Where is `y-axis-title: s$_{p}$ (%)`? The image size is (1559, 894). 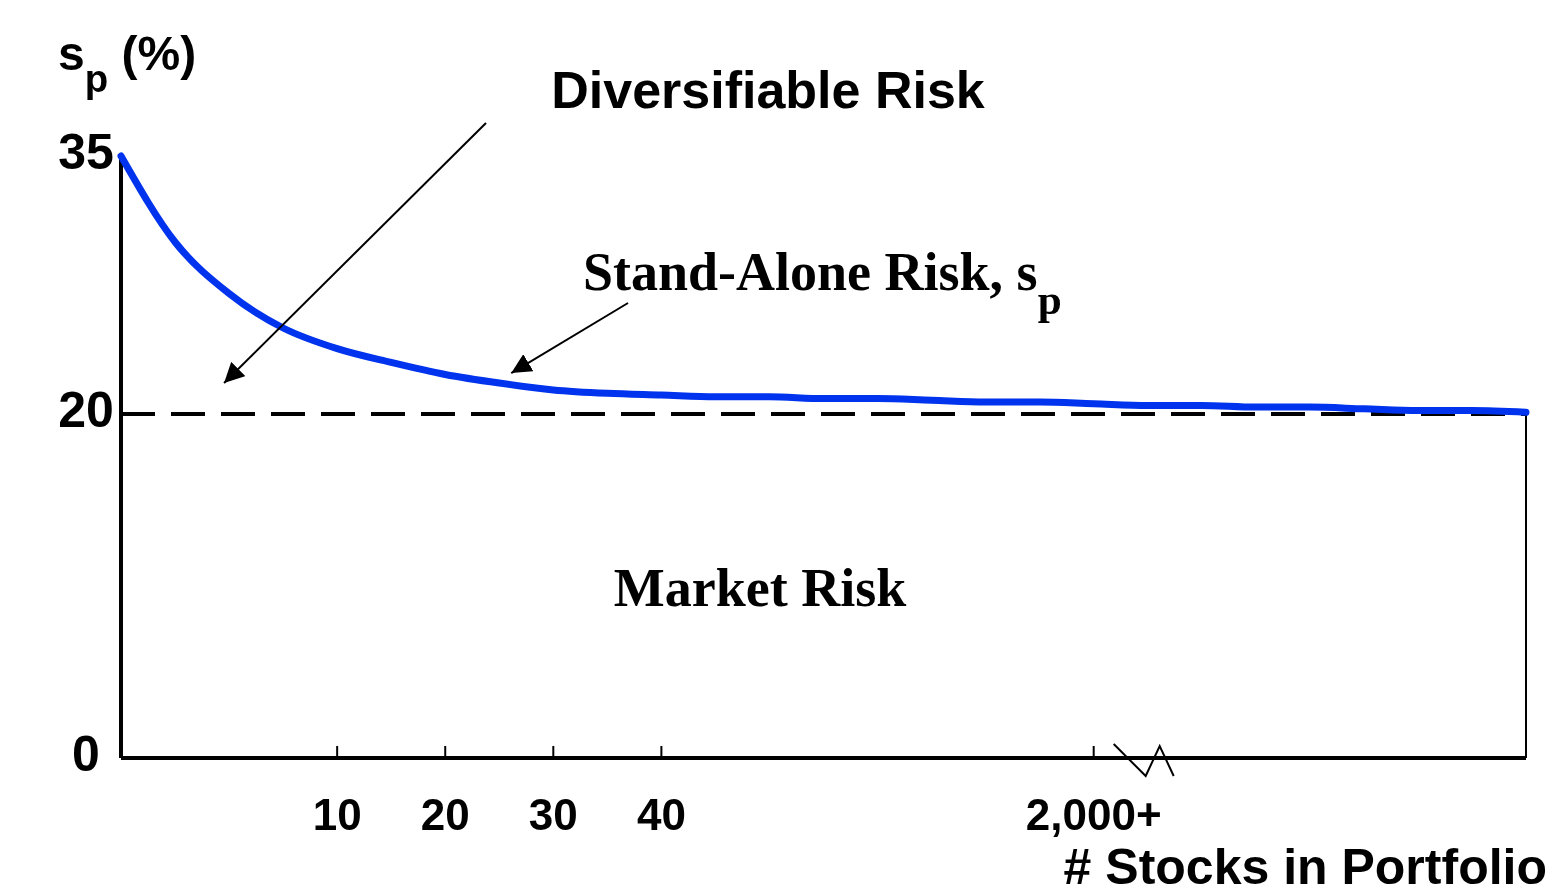
y-axis-title: s$_{p}$ (%) is located at coordinates (127, 63).